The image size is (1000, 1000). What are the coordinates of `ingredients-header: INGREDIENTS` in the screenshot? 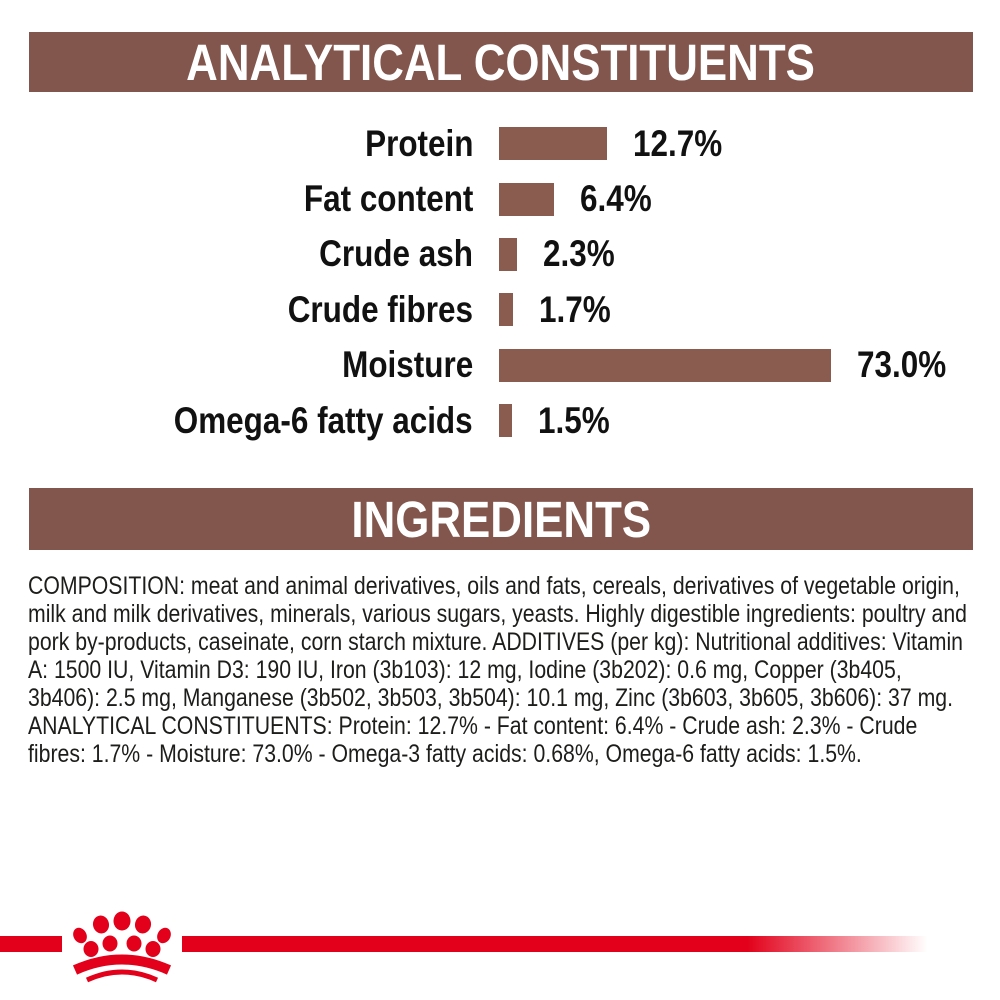 It's located at (501, 519).